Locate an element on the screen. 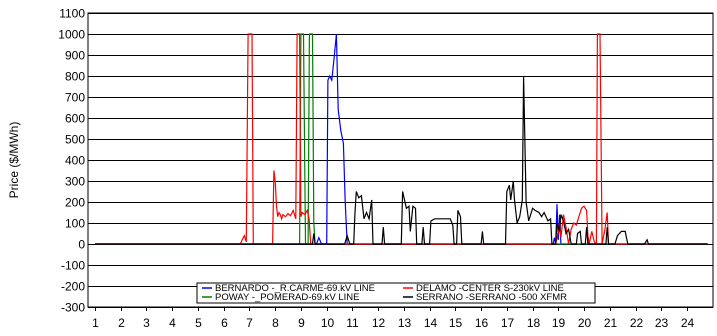  x-tick-label: 6 is located at coordinates (224, 323).